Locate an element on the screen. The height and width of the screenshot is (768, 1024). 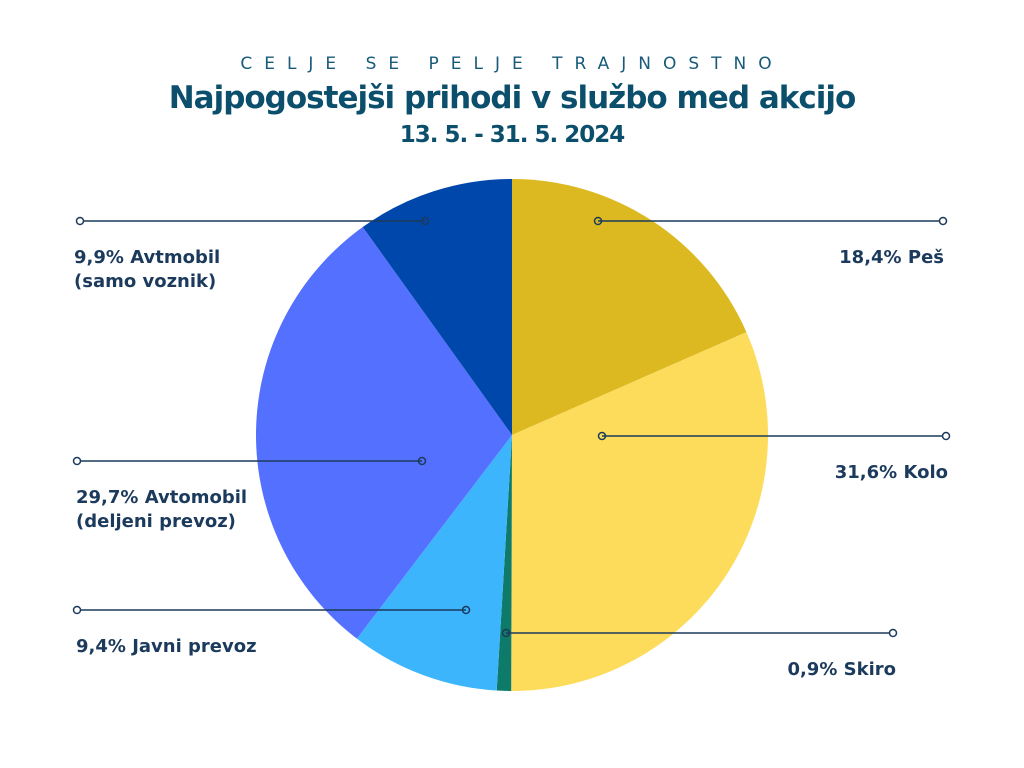
slice-label: 29,7% Avtomobil (deljeni prevoz) is located at coordinates (176, 510).